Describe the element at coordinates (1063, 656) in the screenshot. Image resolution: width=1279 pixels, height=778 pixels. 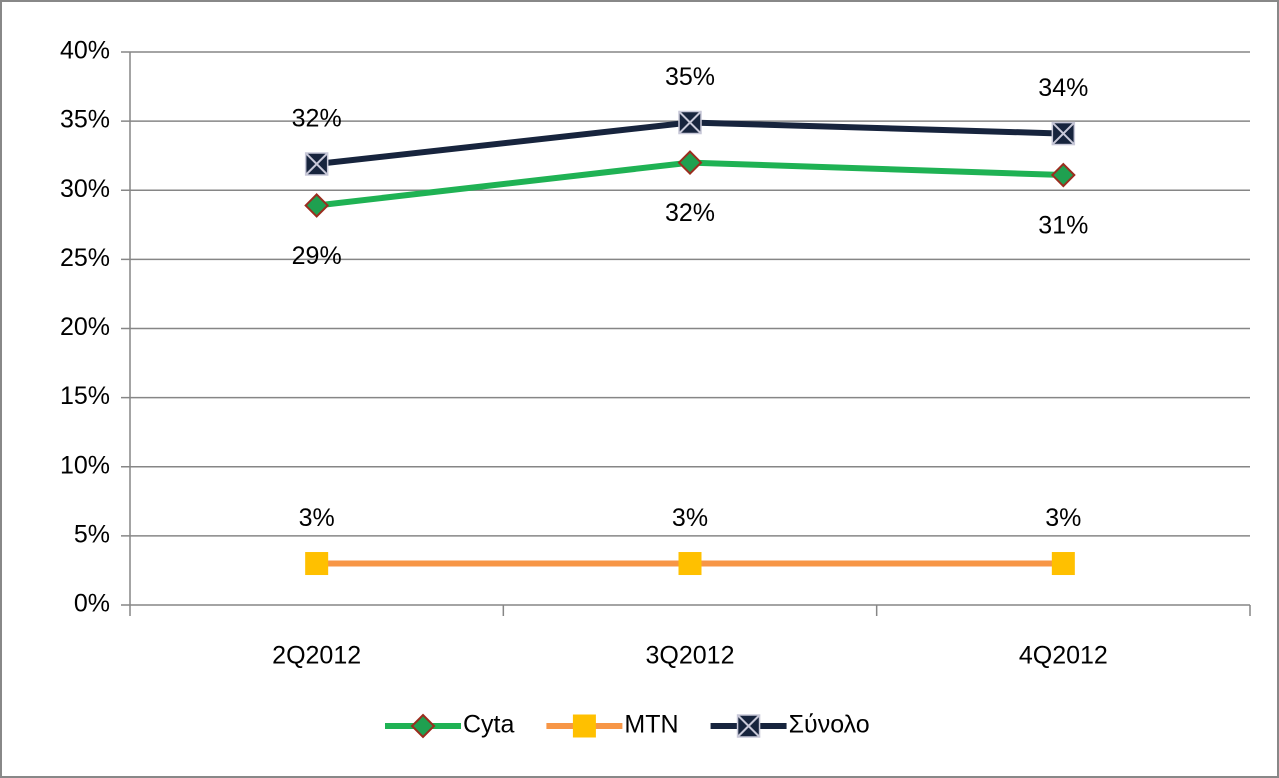
I see `x-tick-label: 4Q2012` at that location.